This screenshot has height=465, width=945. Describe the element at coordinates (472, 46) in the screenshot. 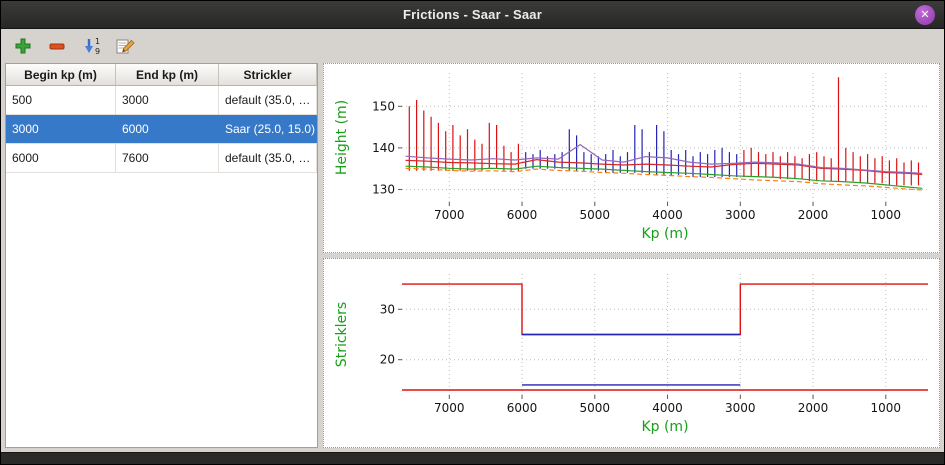

I see `toolbar: 1 9` at that location.